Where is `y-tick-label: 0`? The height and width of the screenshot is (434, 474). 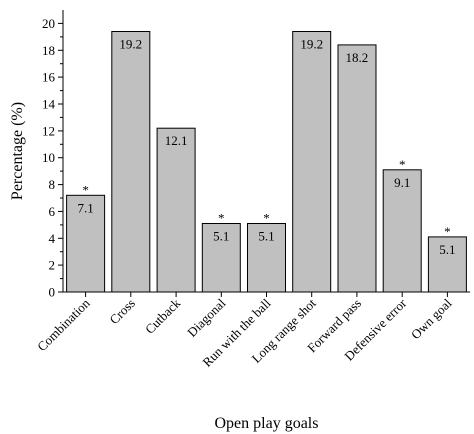
y-tick-label: 0 is located at coordinates (52, 292).